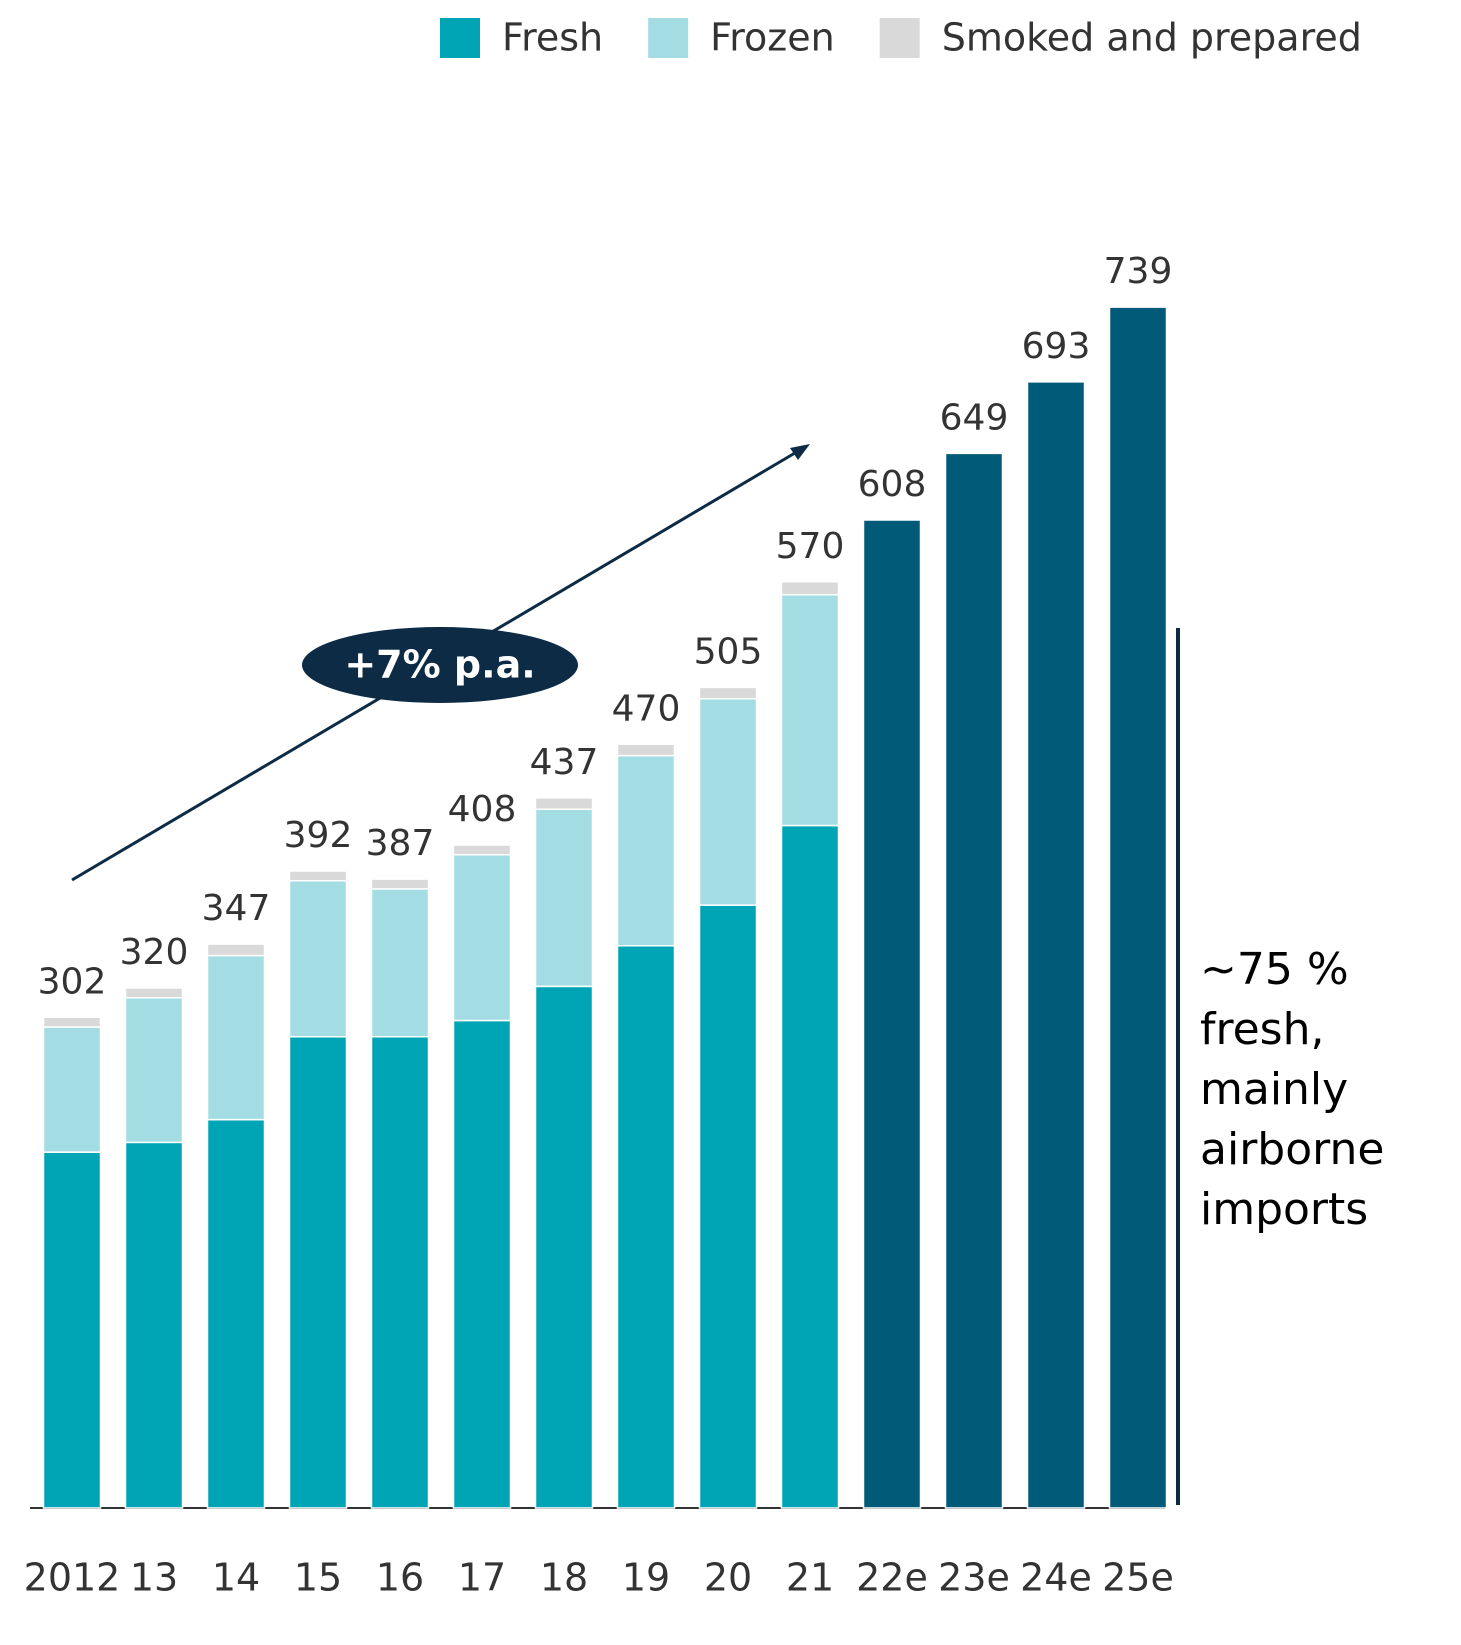  I want to click on total-label: 470, so click(646, 708).